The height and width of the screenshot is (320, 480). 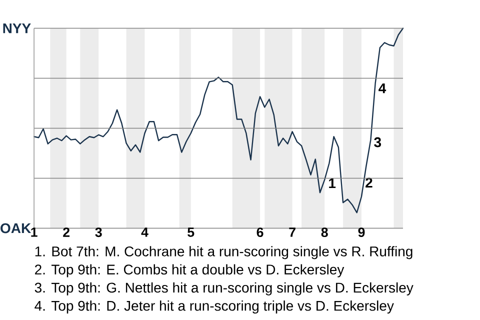 What do you see at coordinates (189, 271) in the screenshot?
I see `text: 2. Top 9th: E. Combs hit a double vs D. Eckersley` at bounding box center [189, 271].